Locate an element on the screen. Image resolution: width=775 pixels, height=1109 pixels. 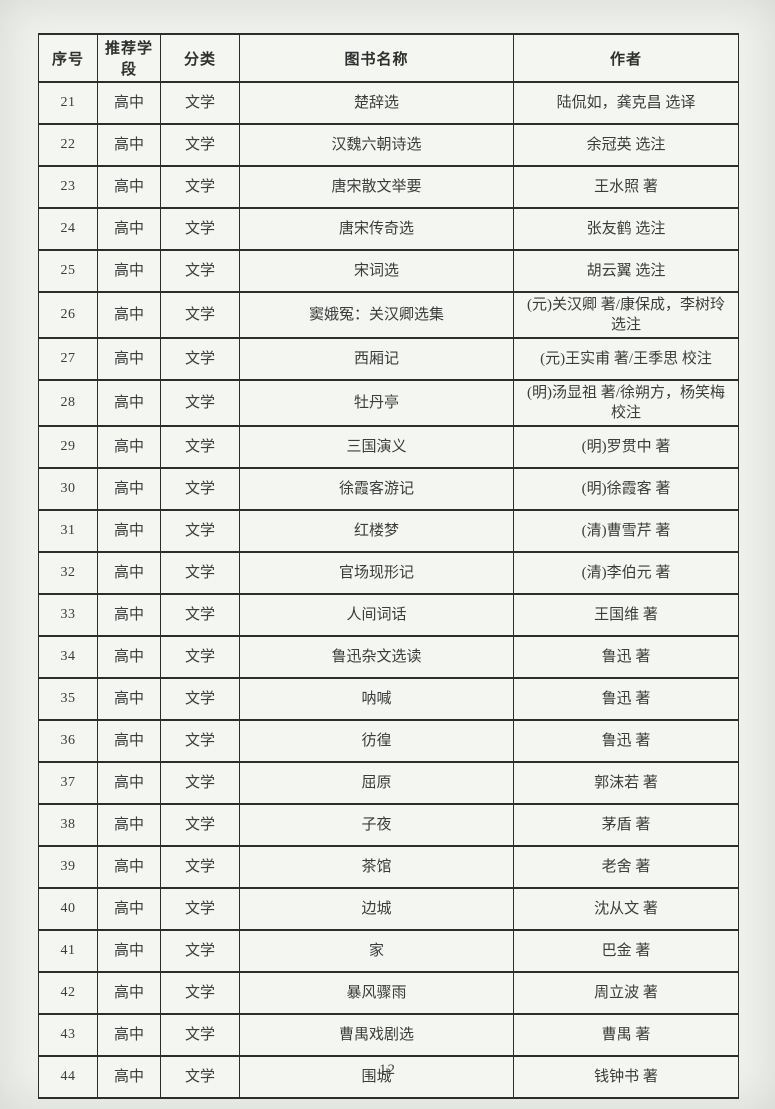
cell-author: (明)罗贯中 著 is located at coordinates (626, 447).